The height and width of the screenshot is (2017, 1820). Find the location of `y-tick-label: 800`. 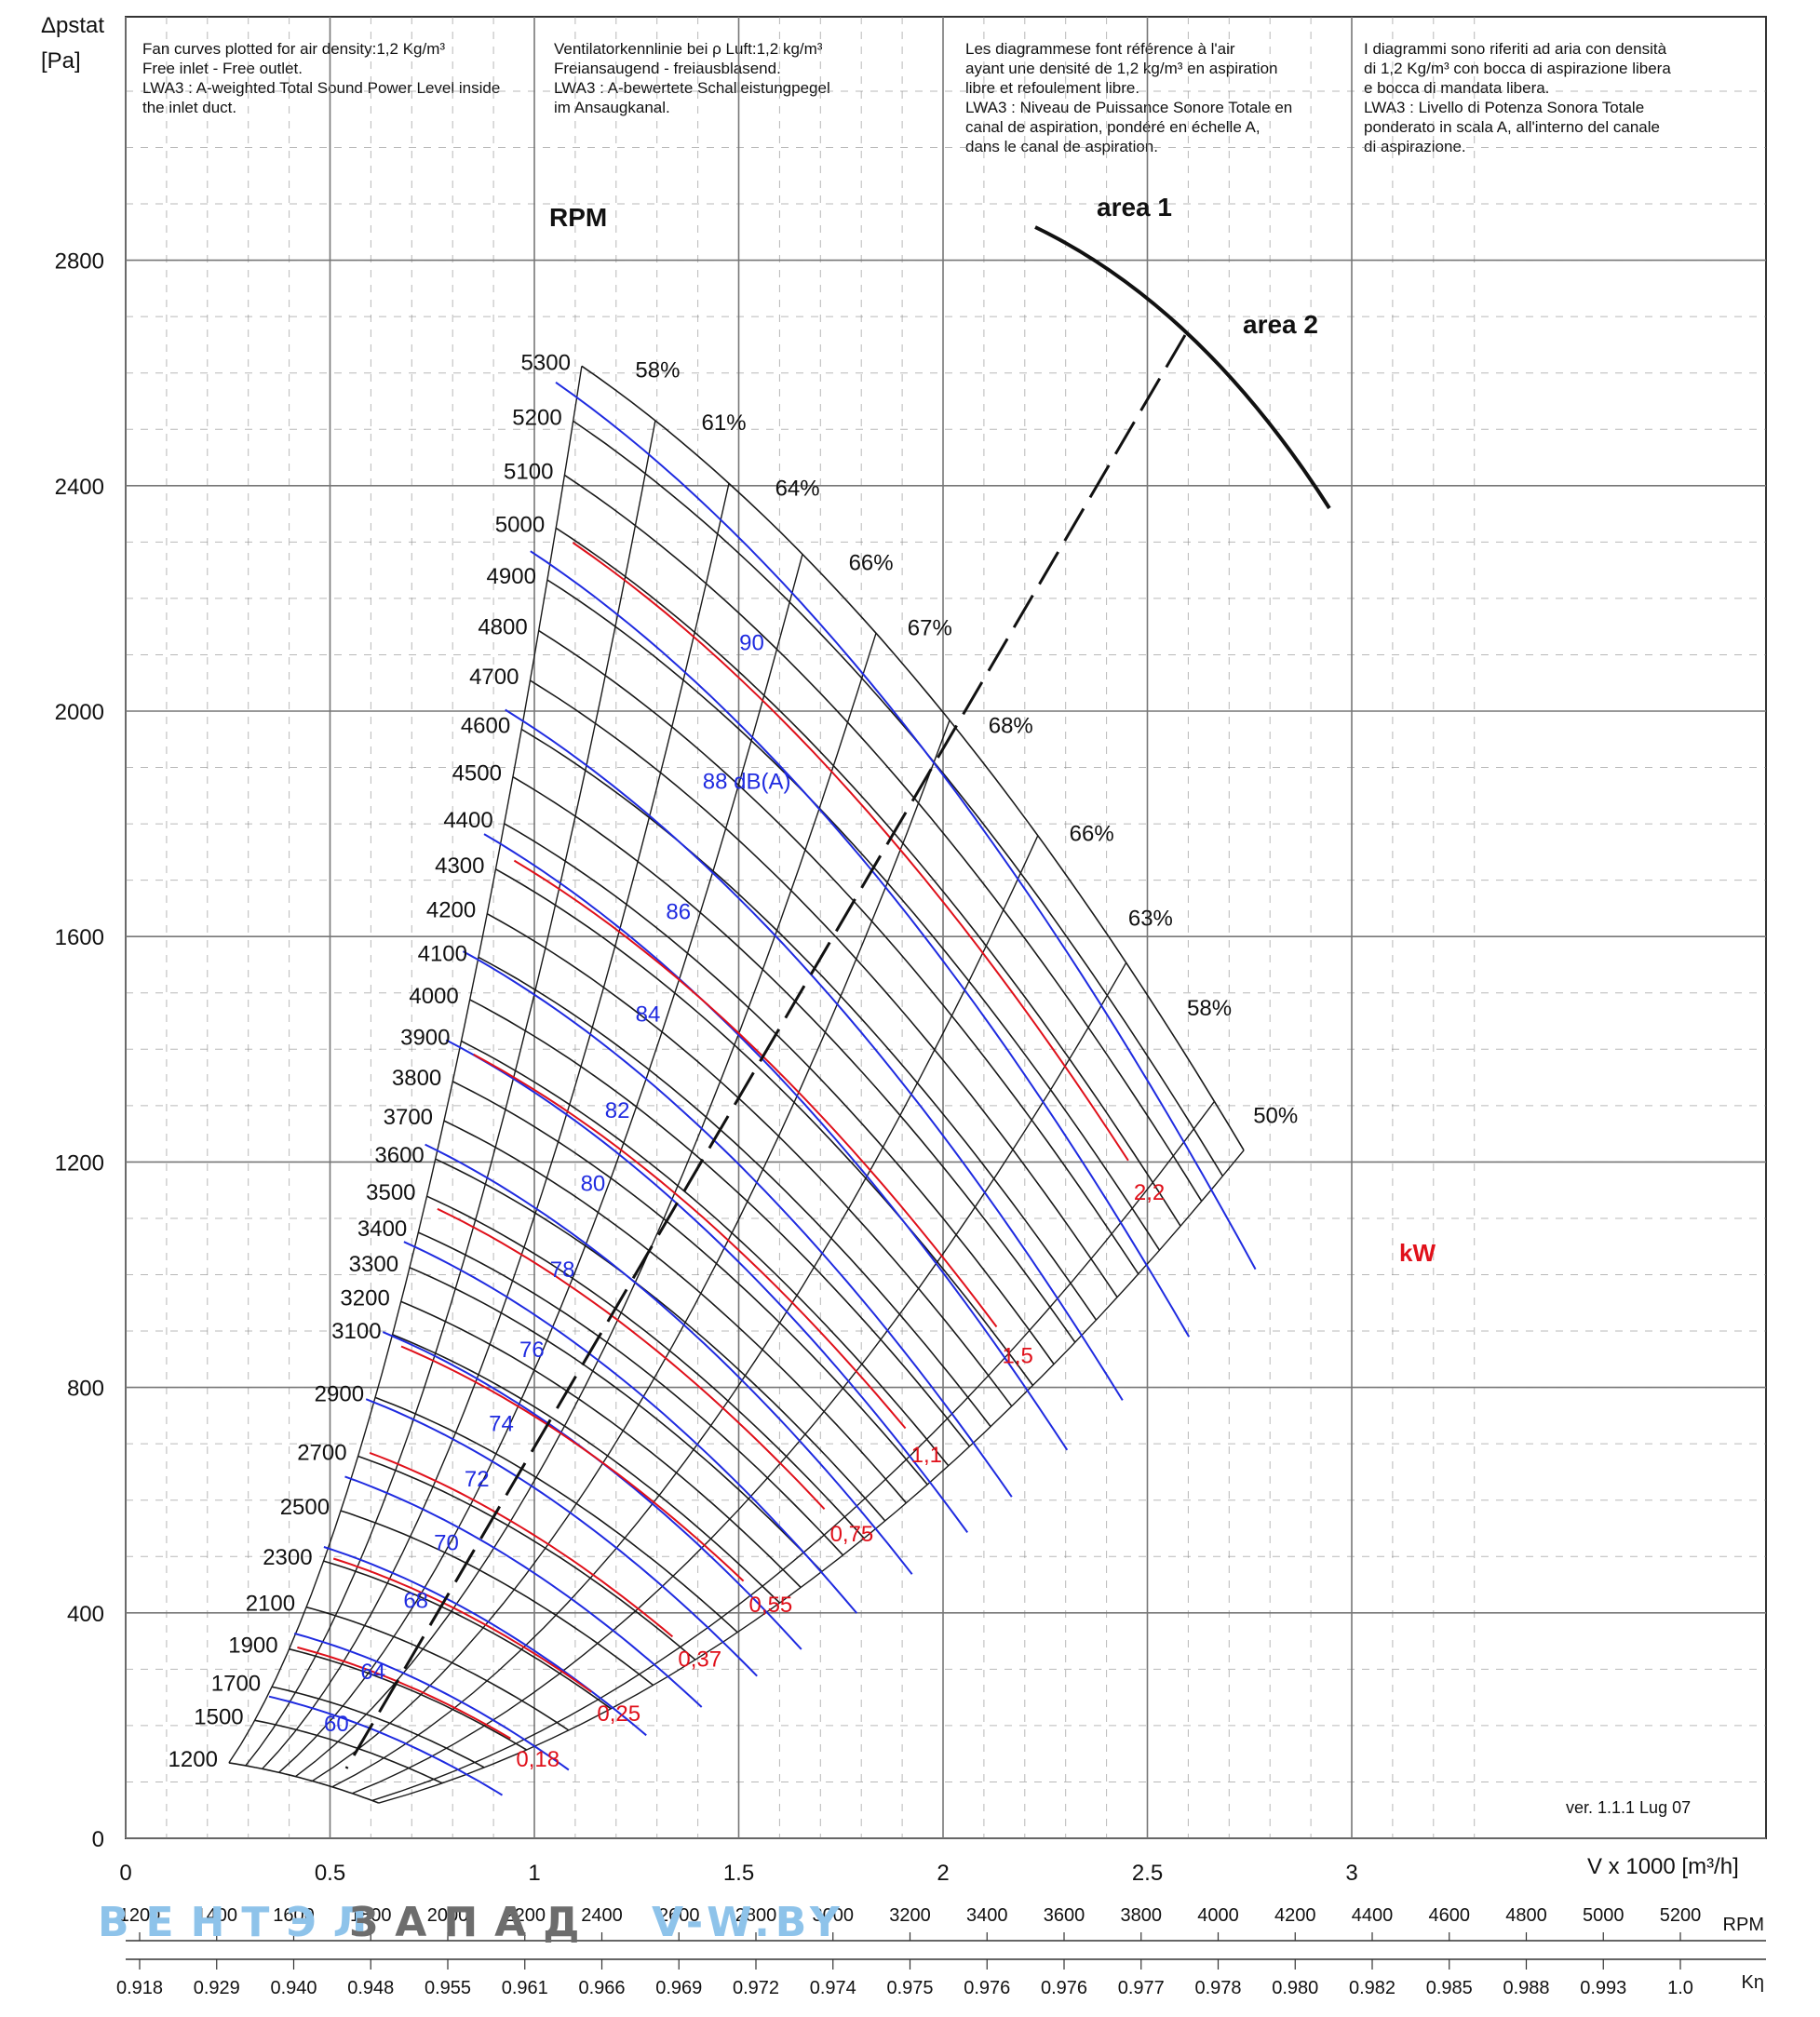

y-tick-label: 800 is located at coordinates (85, 1389).